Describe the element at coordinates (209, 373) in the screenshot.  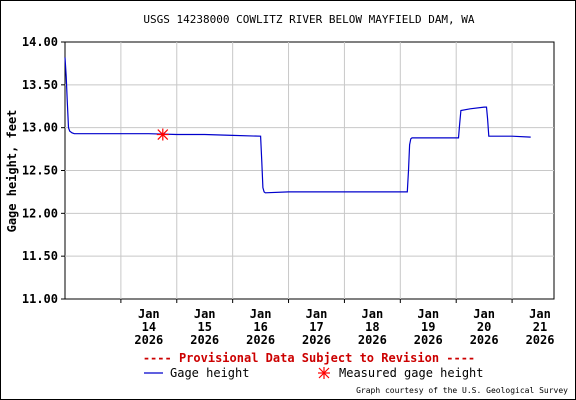
I see `legend-label-gage-height: Gage height` at that location.